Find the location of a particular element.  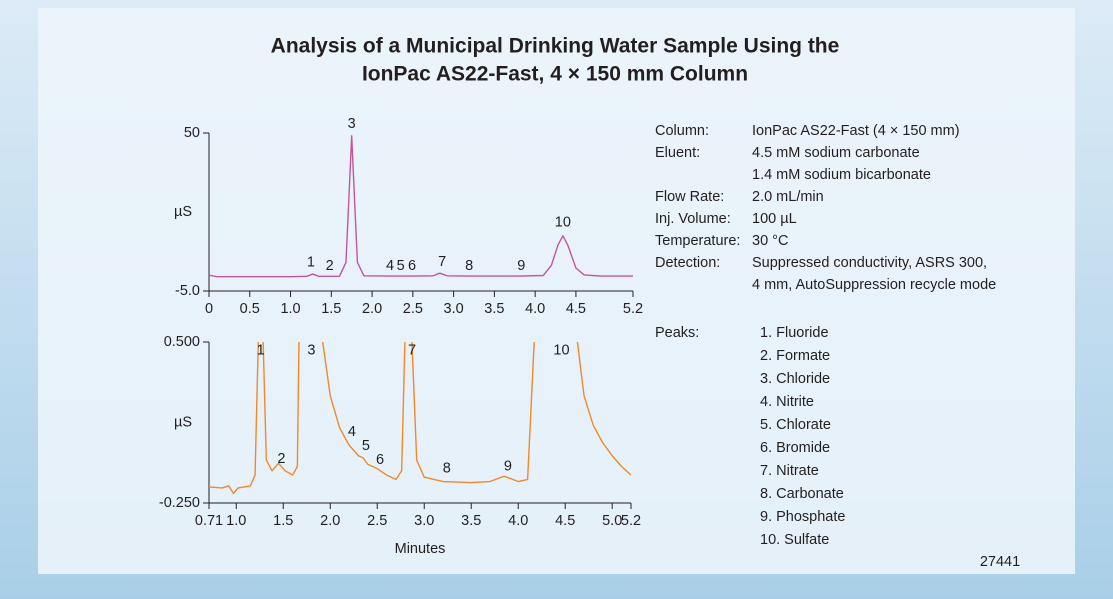

y-tick-label: 50 is located at coordinates (192, 133).